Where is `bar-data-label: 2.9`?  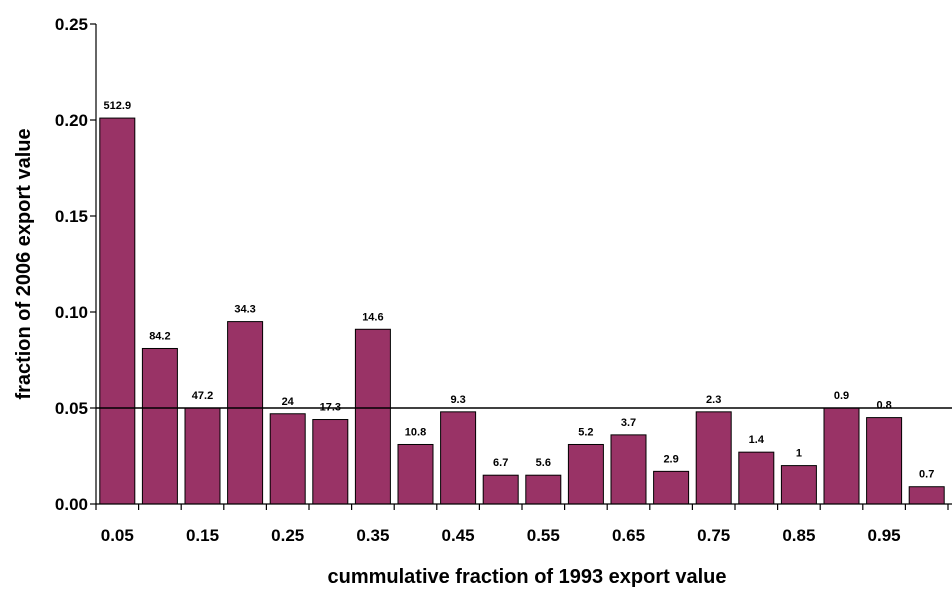 bar-data-label: 2.9 is located at coordinates (670, 459).